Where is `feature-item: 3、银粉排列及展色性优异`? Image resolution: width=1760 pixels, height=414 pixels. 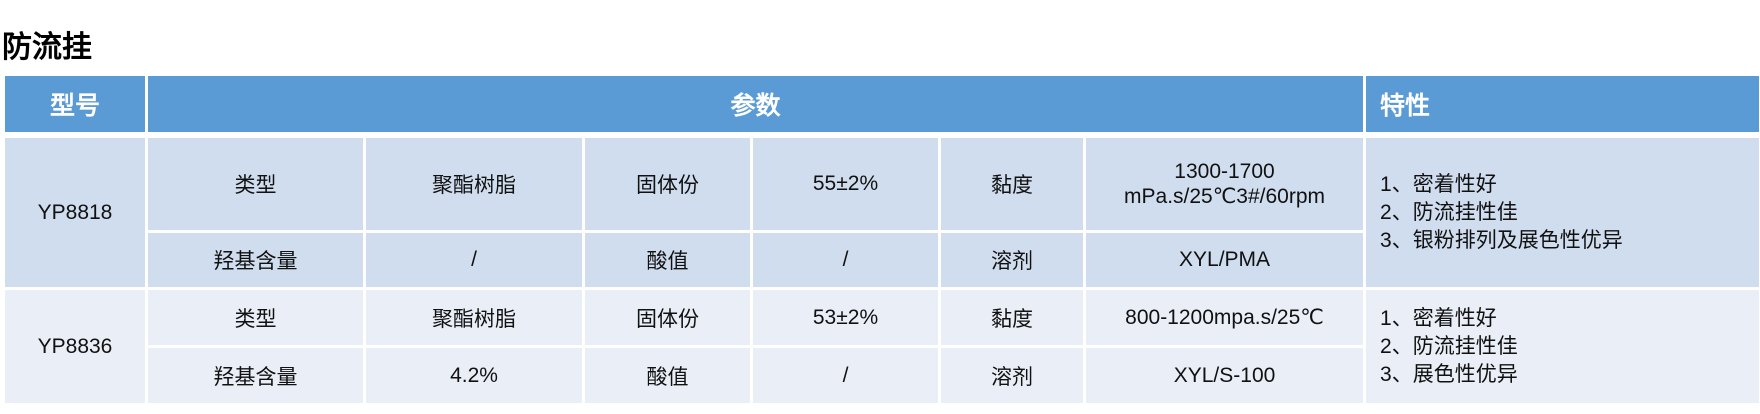 feature-item: 3、银粉排列及展色性优异 is located at coordinates (1501, 240).